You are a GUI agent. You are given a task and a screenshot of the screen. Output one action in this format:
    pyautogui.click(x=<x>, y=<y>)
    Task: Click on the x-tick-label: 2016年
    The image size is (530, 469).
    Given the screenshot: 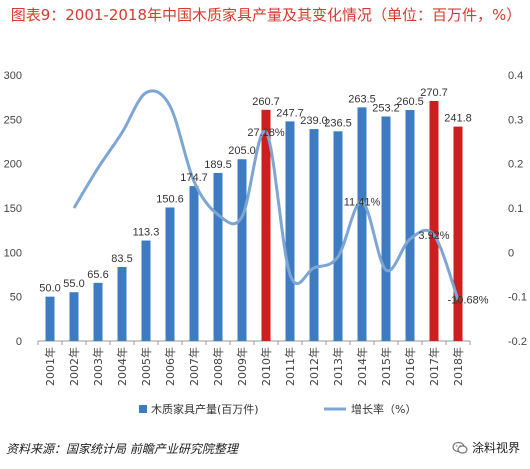 What is the action you would take?
    pyautogui.click(x=410, y=366)
    